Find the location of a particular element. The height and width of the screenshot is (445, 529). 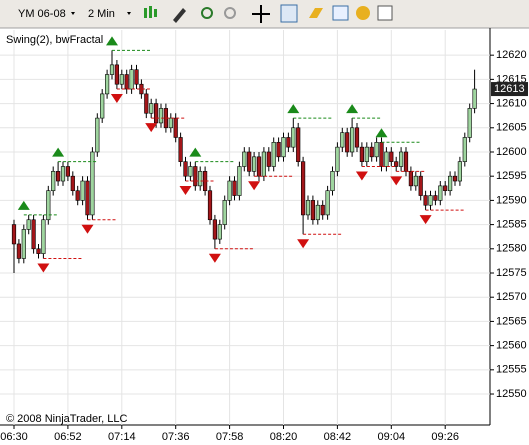

zoom-in-button is located at coordinates (207, 13).